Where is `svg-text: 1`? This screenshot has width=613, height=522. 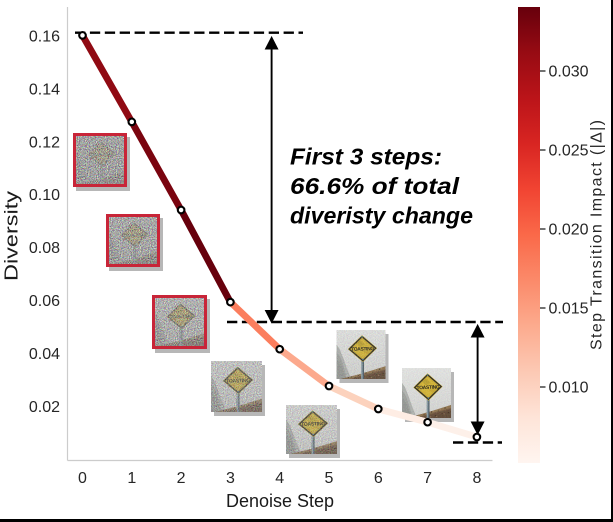
svg-text: 1 is located at coordinates (131, 478).